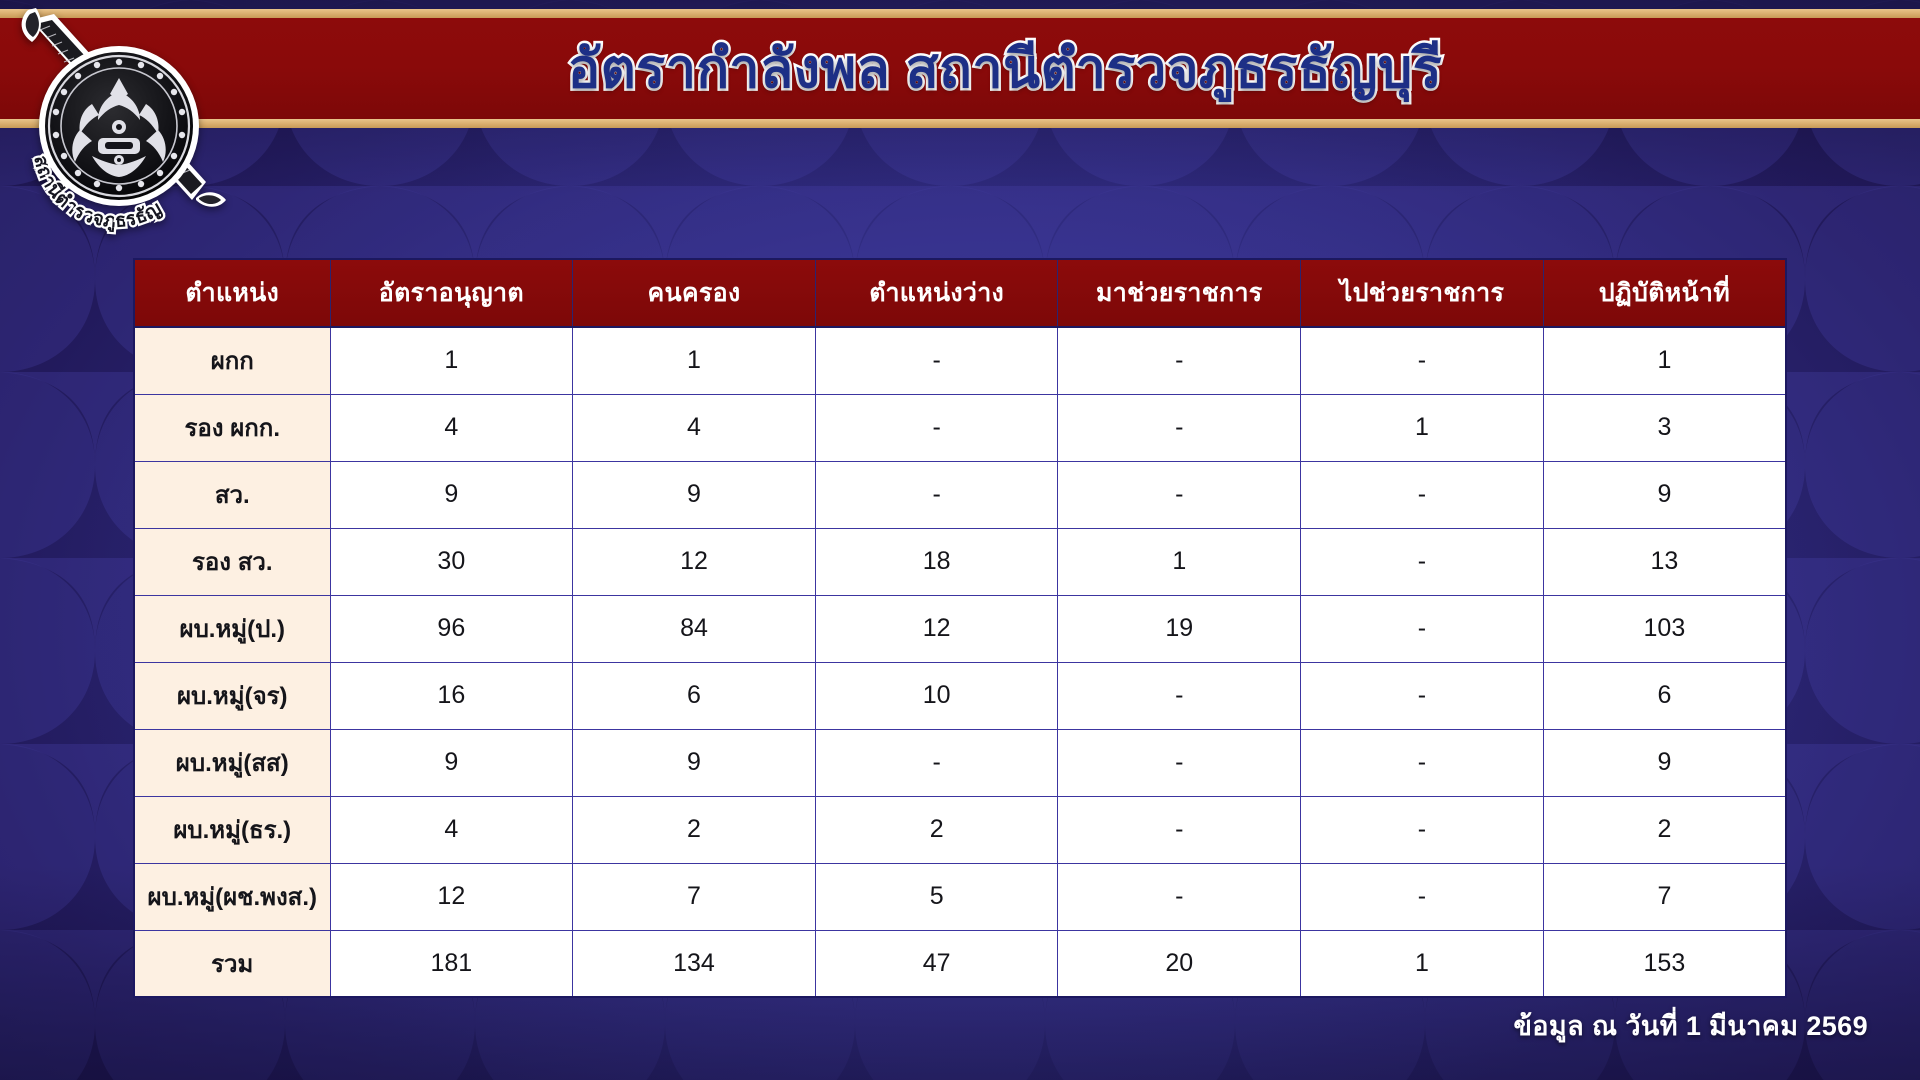 The width and height of the screenshot is (1920, 1080). I want to click on police-badge-emblem: สถานีตำรวจภูธรธัญบุรี, so click(116, 119).